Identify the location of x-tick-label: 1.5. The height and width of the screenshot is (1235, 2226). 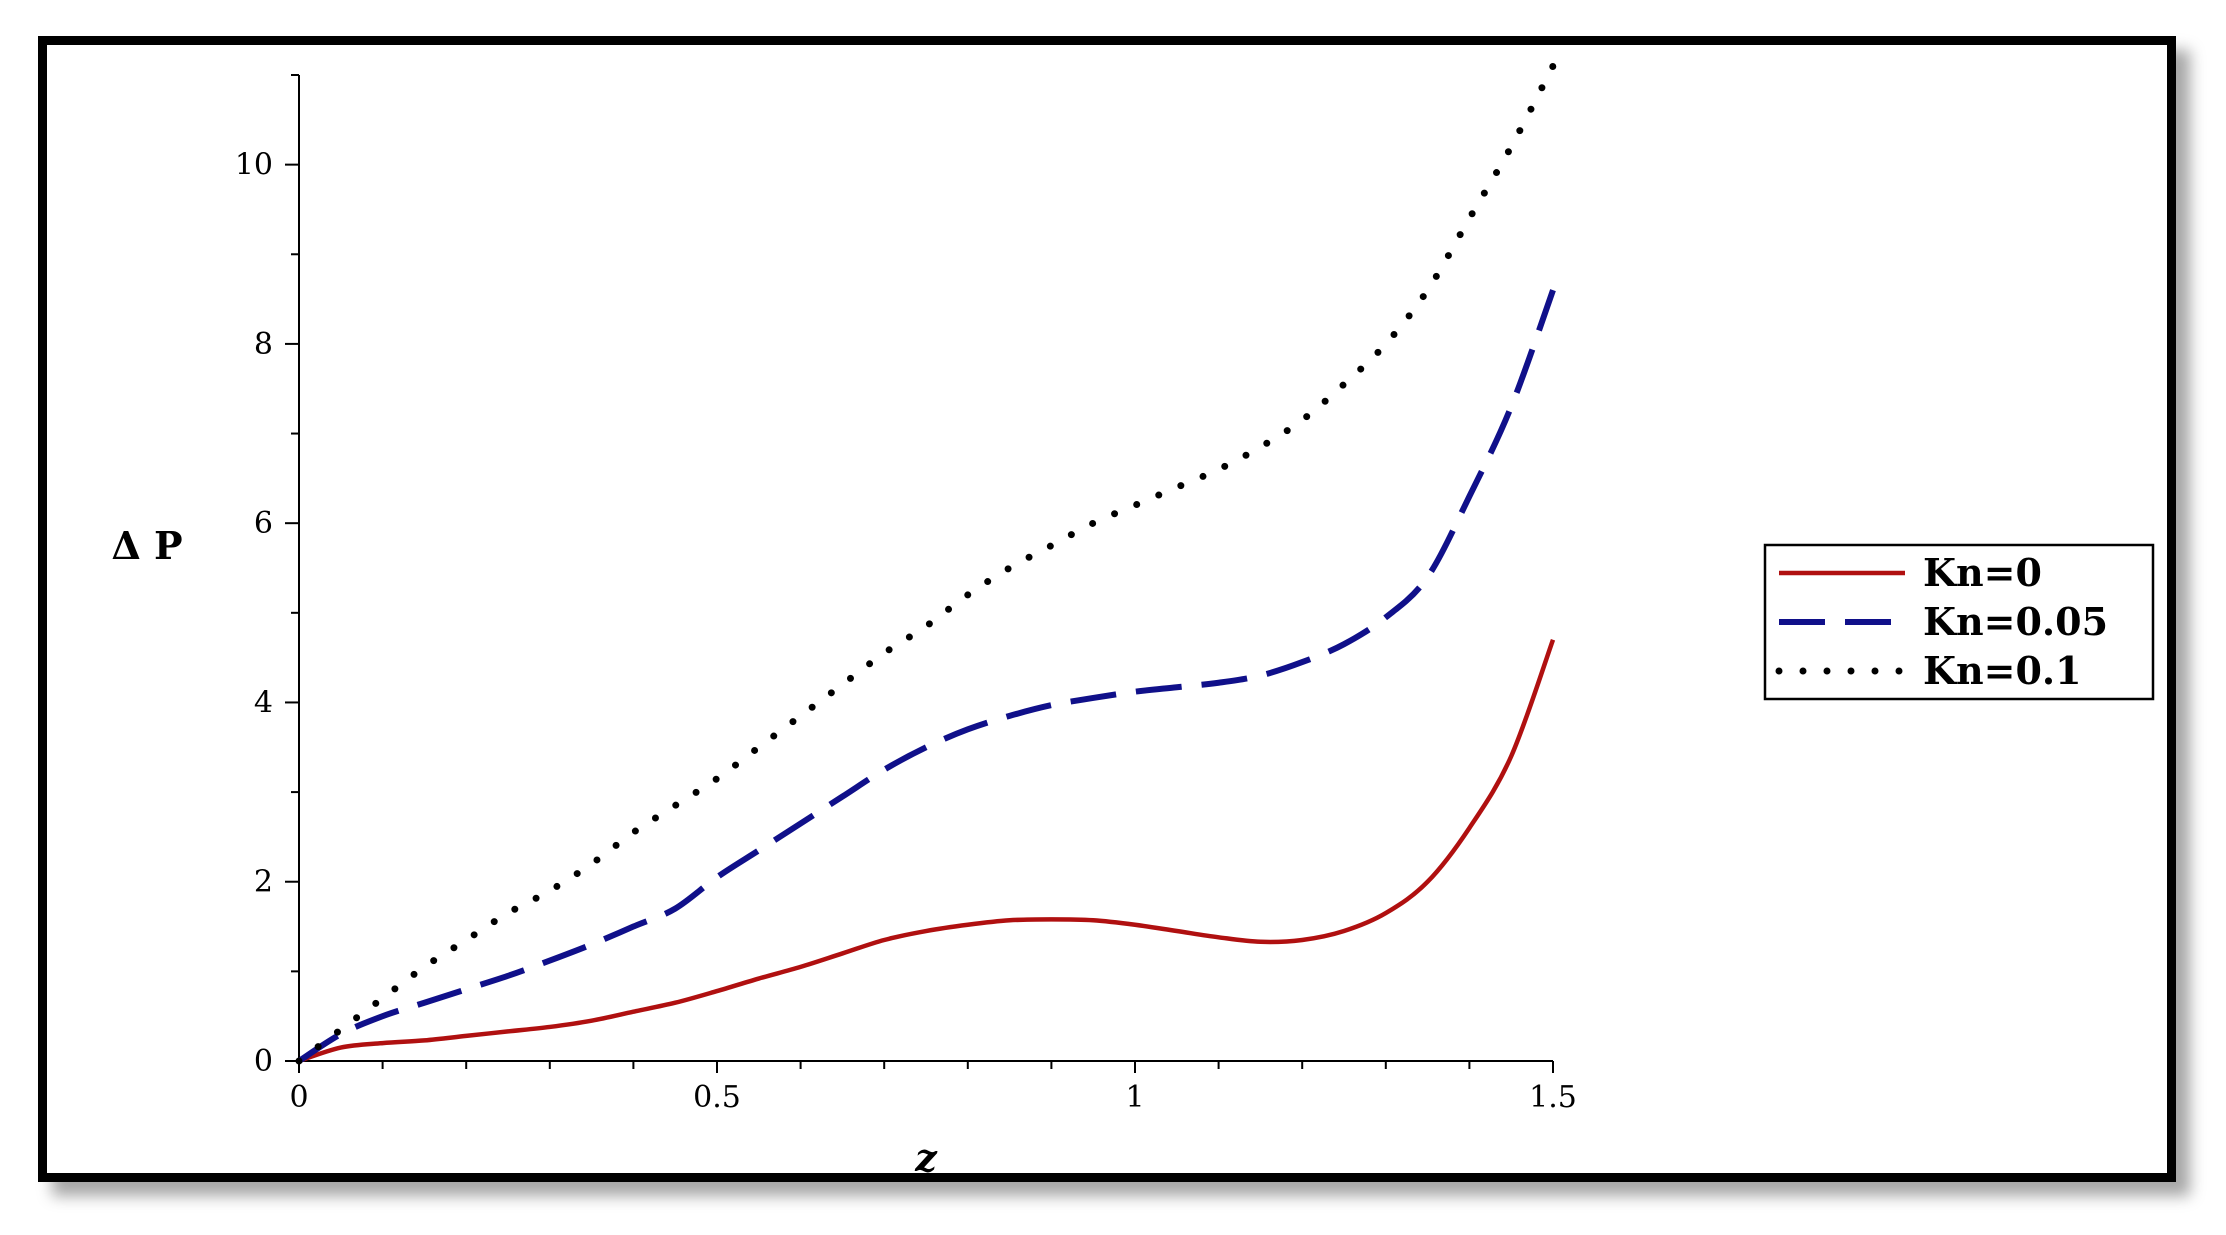
(1553, 1097).